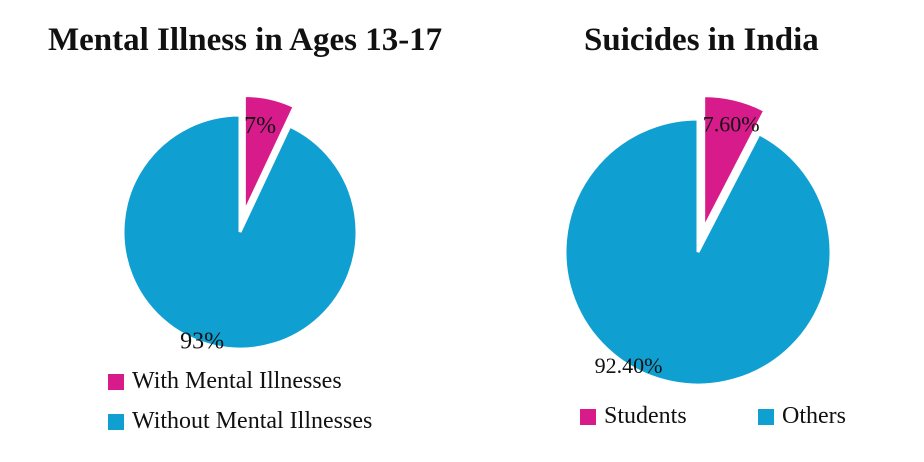 The image size is (924, 462). I want to click on legend-item-others: Others, so click(802, 416).